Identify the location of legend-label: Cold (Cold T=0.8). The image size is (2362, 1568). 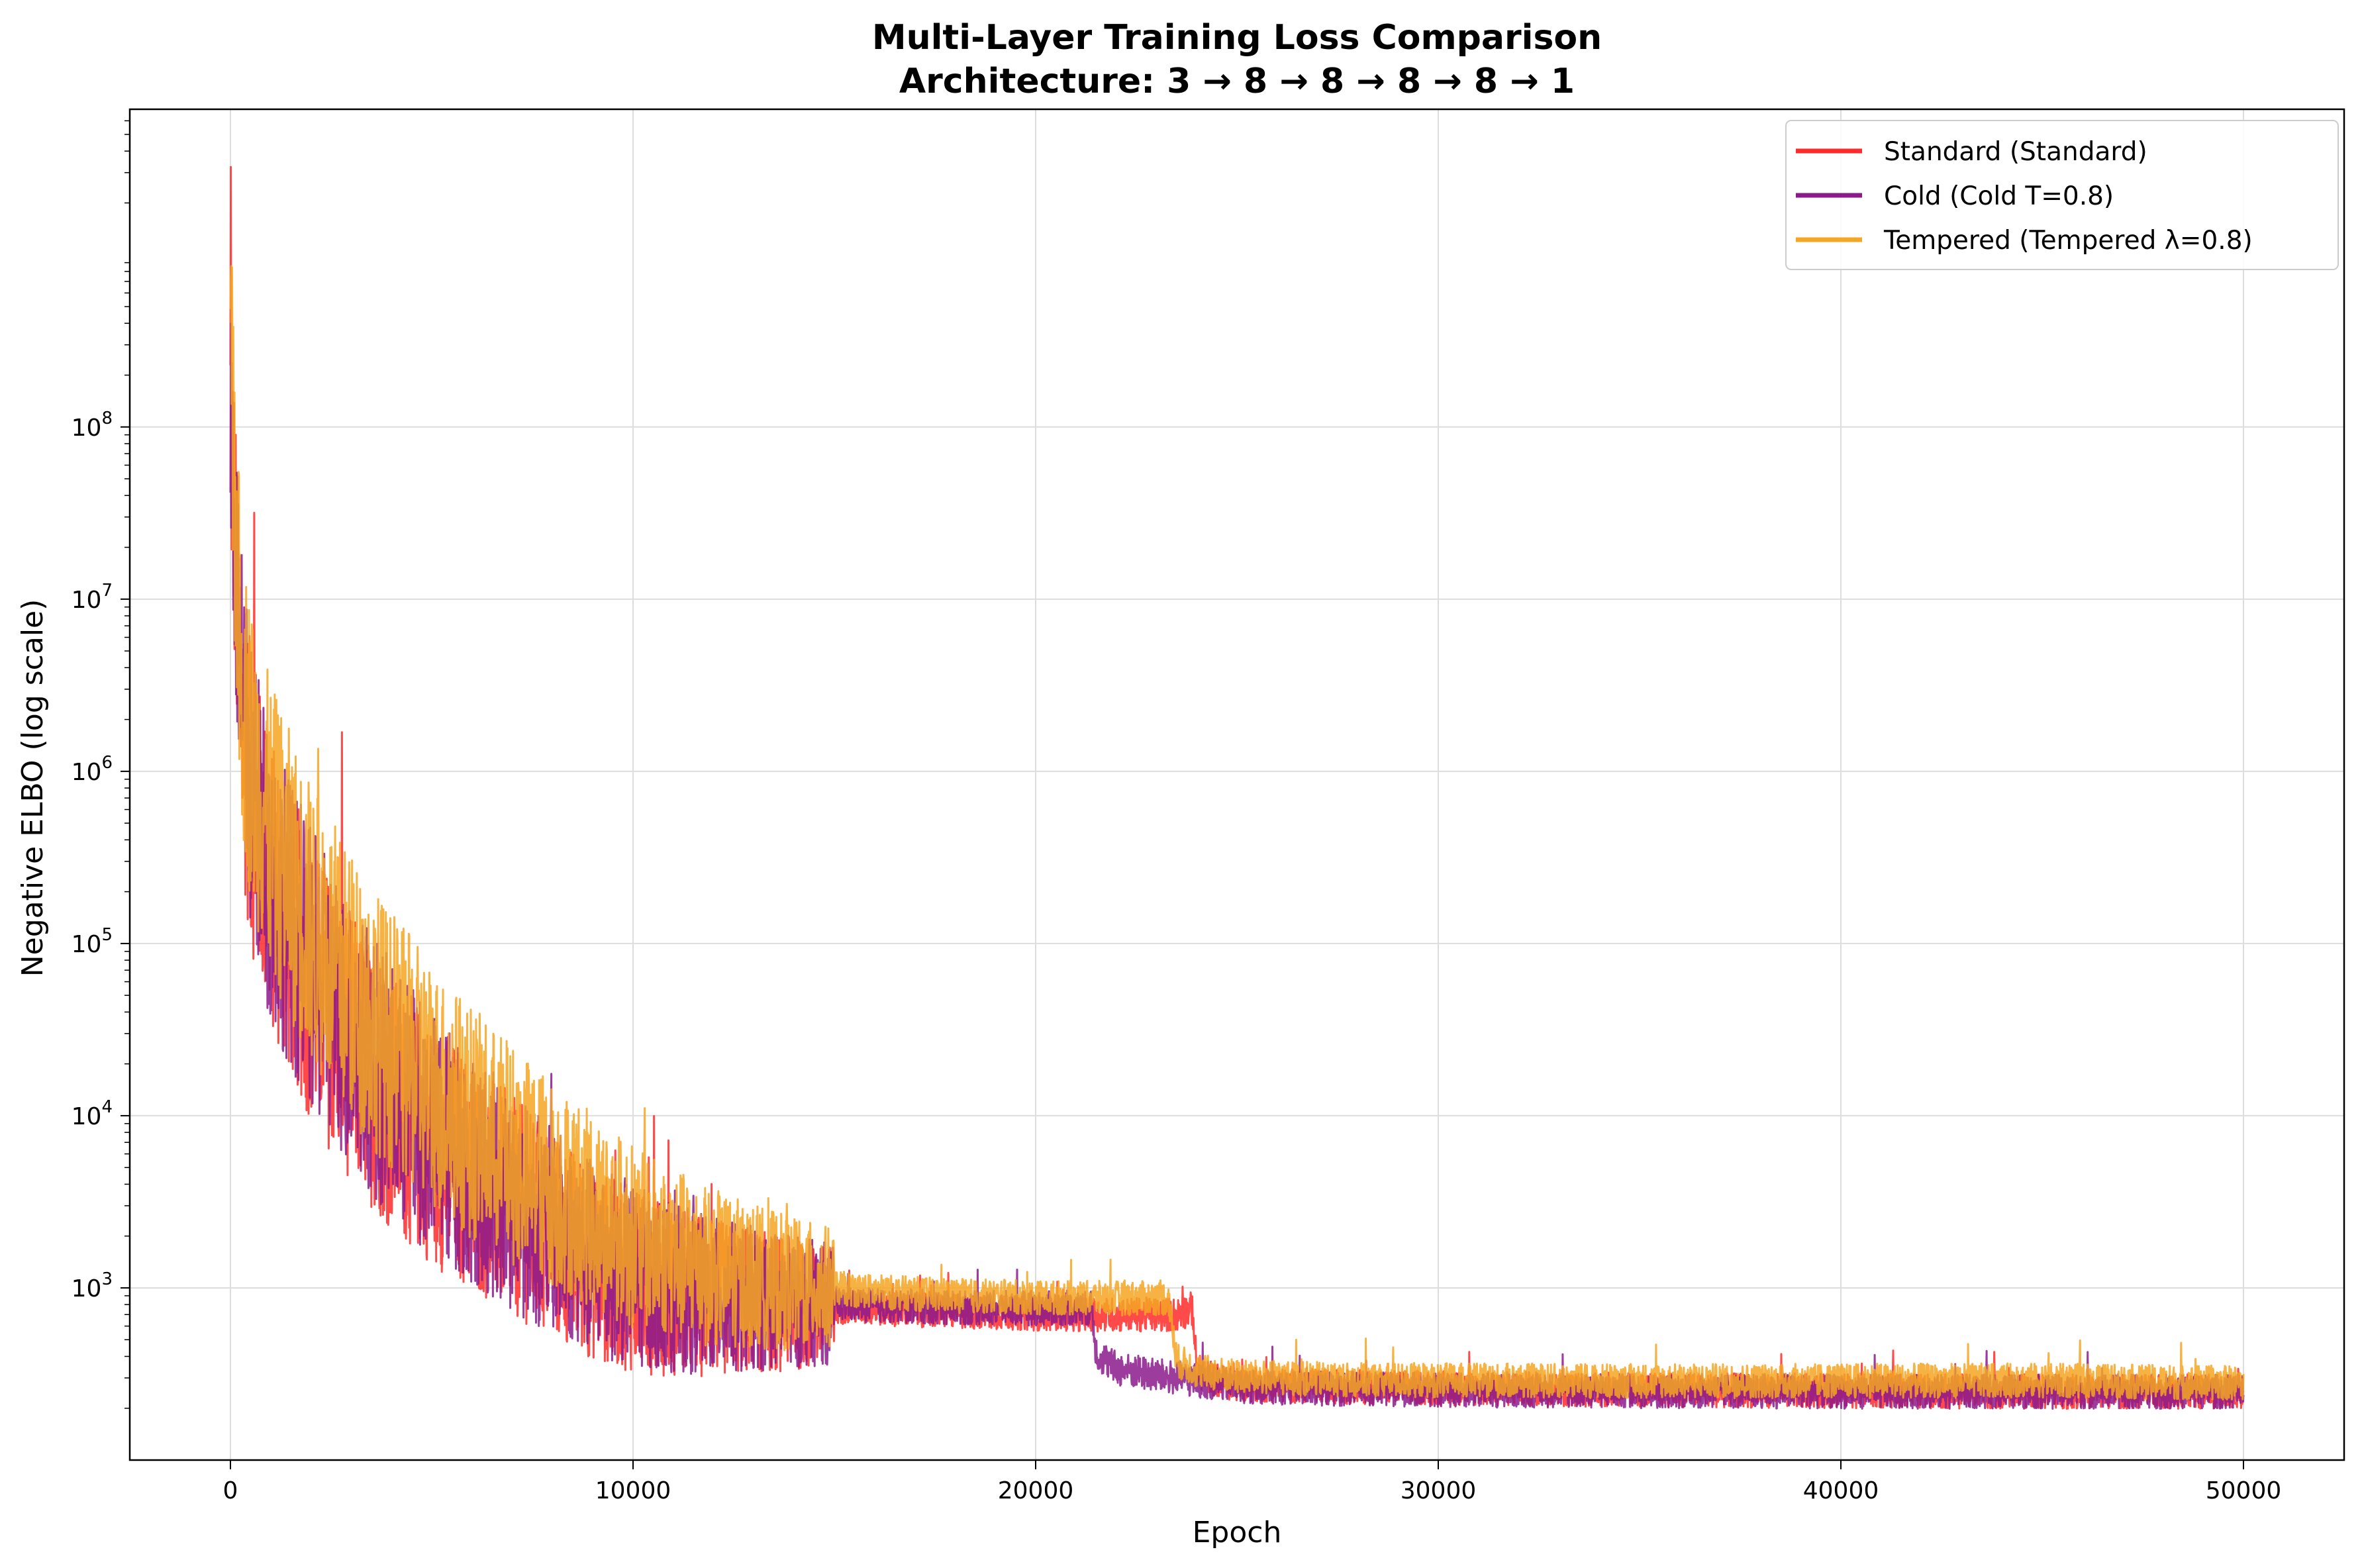
(1999, 196).